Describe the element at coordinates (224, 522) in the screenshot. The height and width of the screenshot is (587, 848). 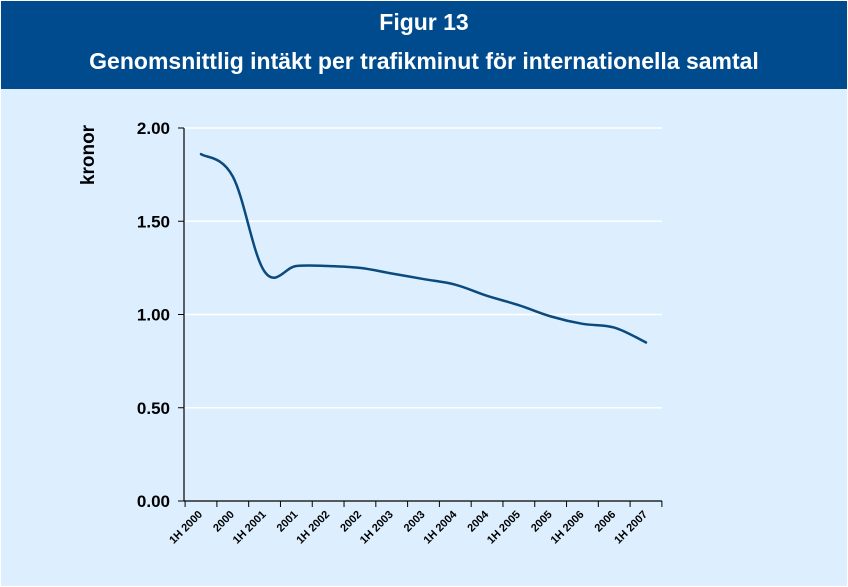
I see `x-tick-label: 2000` at that location.